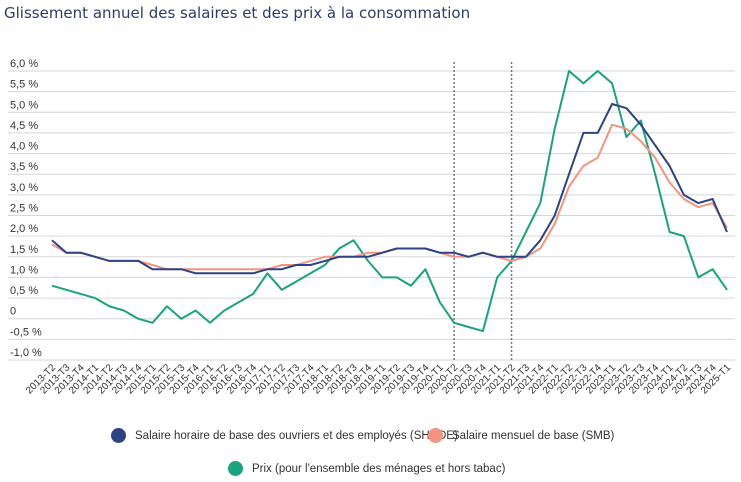 Image resolution: width=741 pixels, height=482 pixels. What do you see at coordinates (24, 64) in the screenshot?
I see `y-tick-label: 6,0 %` at bounding box center [24, 64].